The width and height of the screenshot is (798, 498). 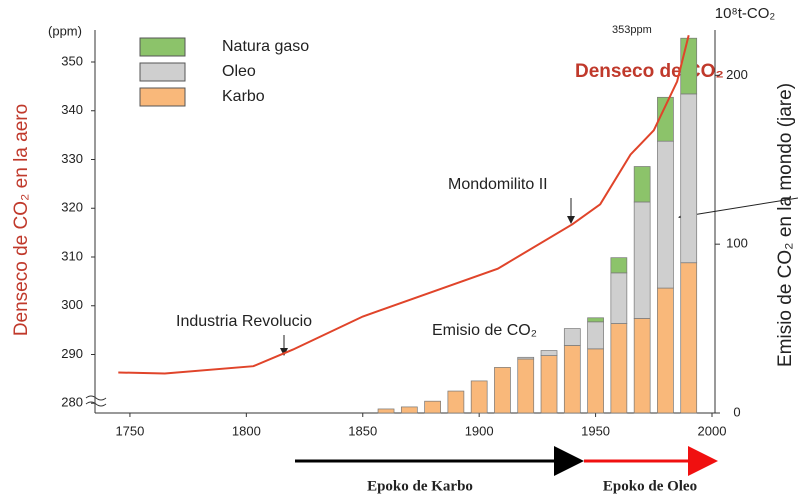 What do you see at coordinates (745, 13) in the screenshot?
I see `y2-unit: 10⁸t-CO₂` at bounding box center [745, 13].